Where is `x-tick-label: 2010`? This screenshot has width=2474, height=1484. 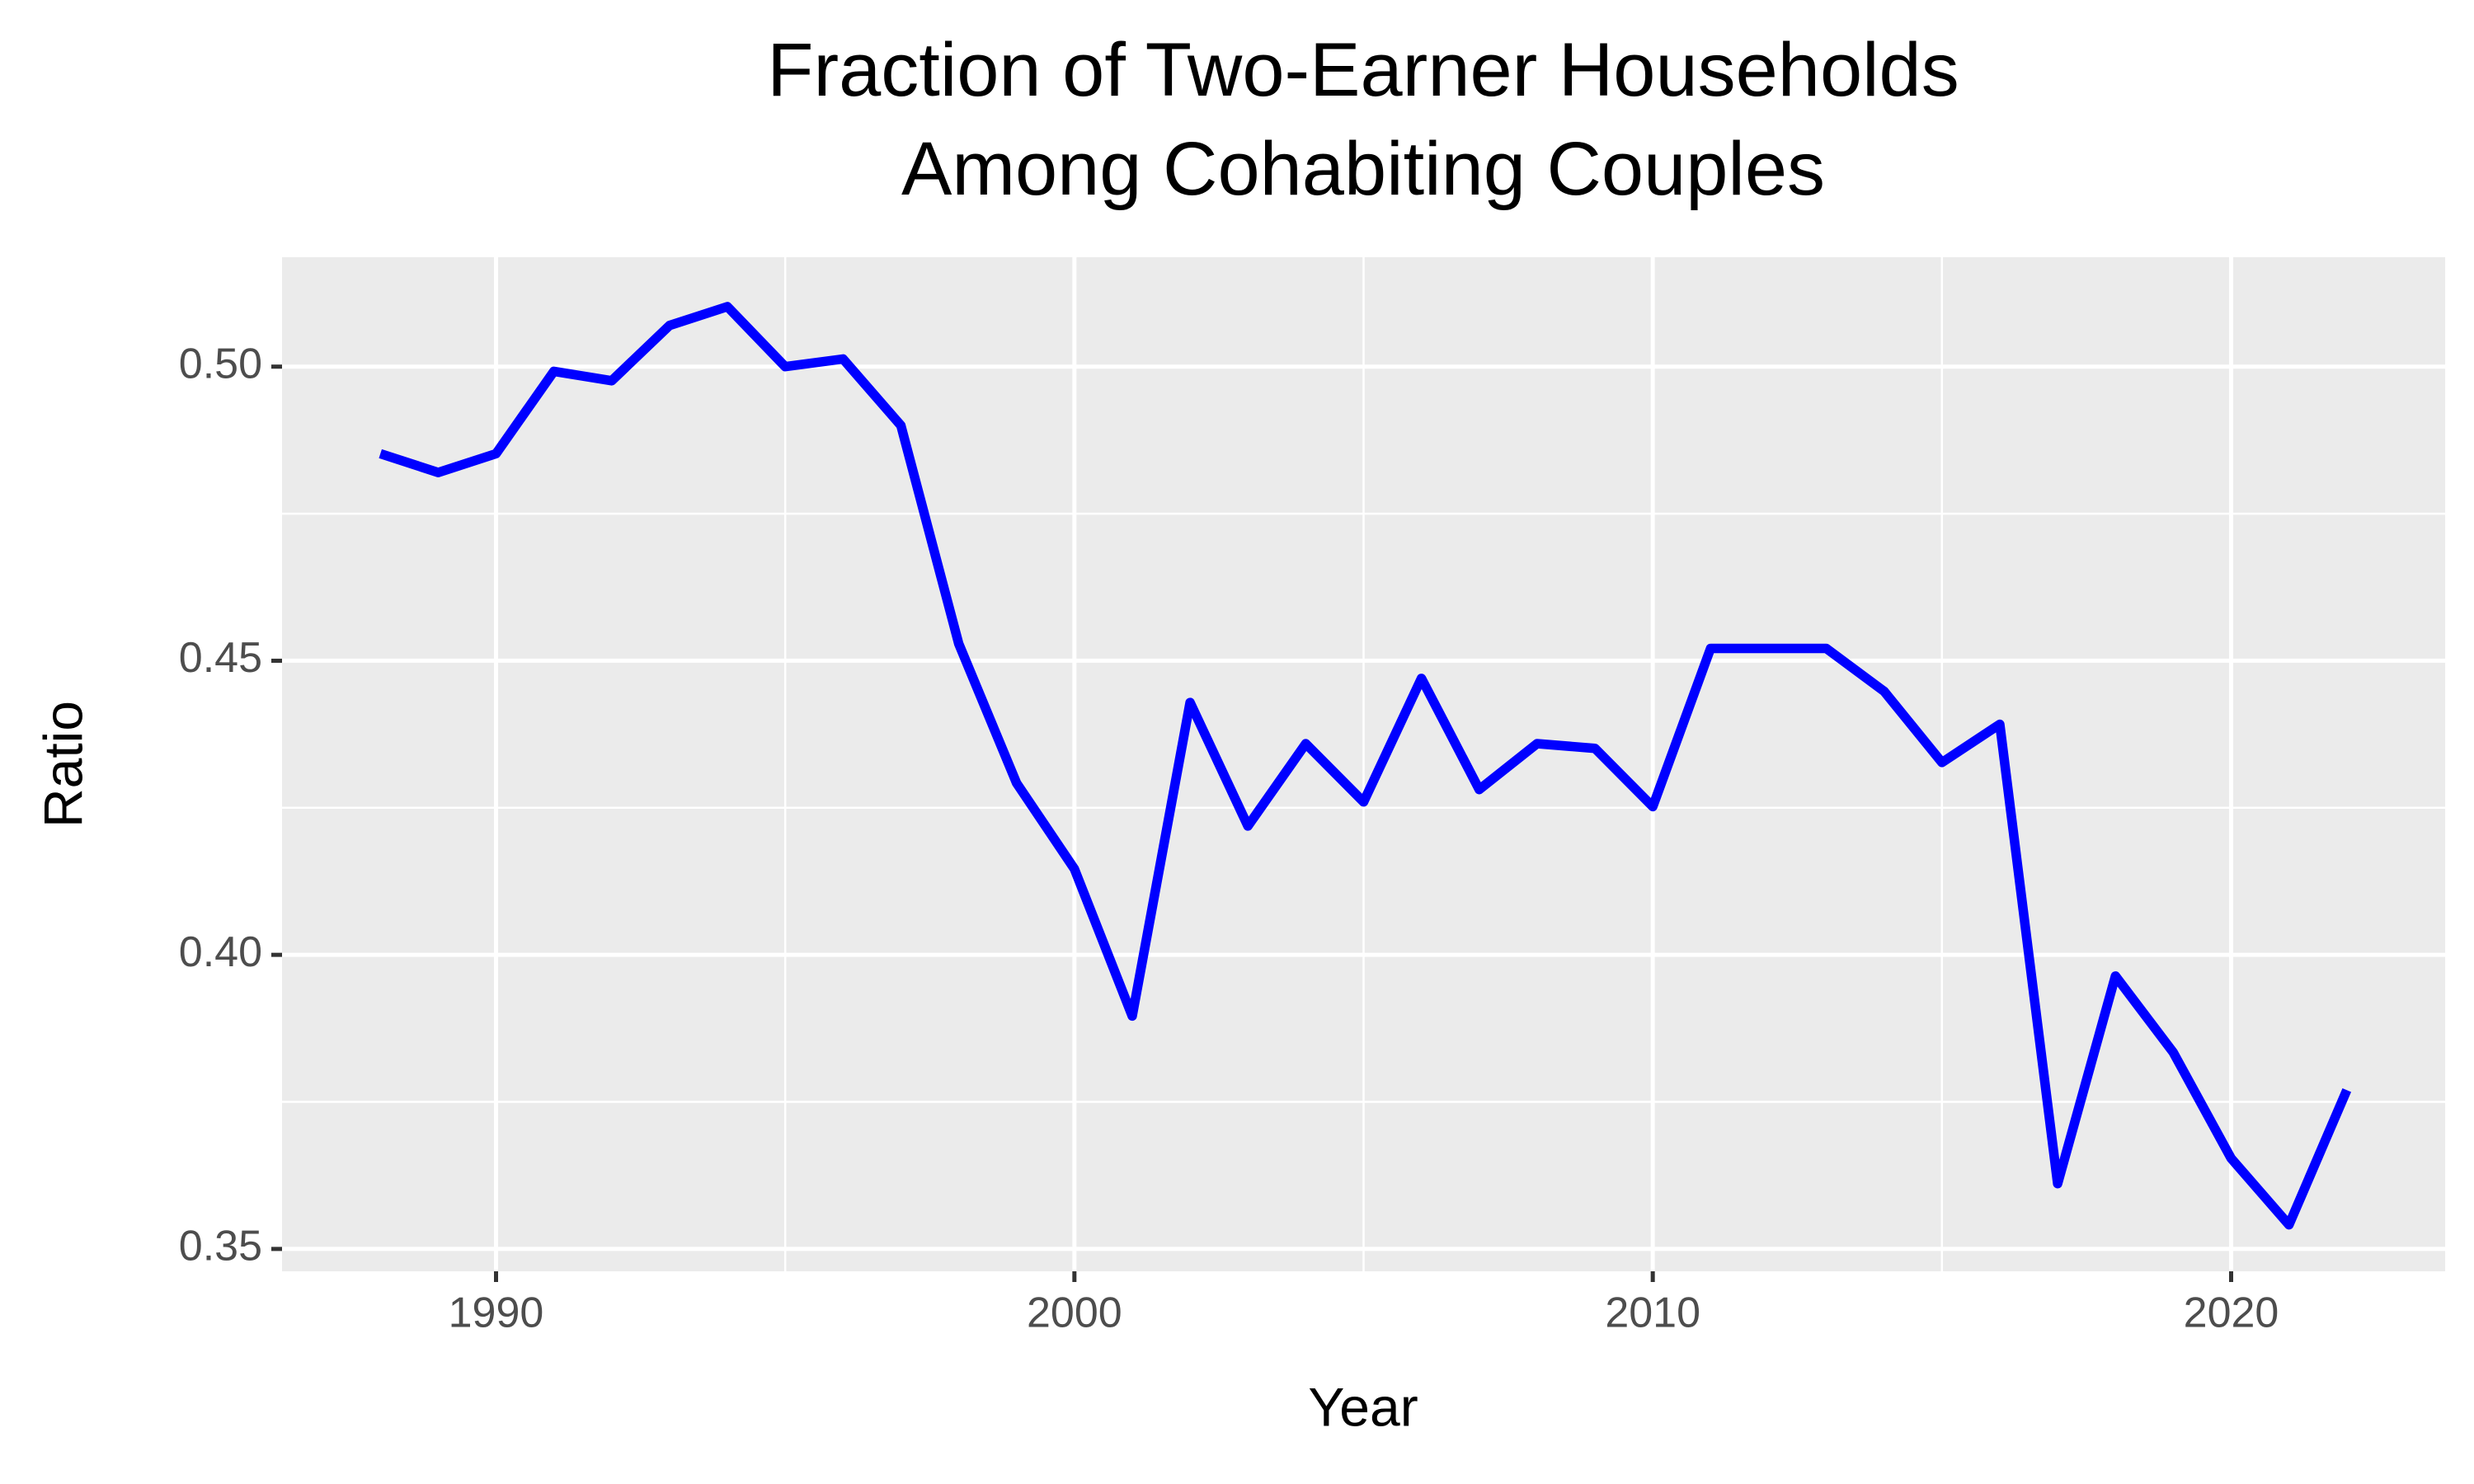 x-tick-label: 2010 is located at coordinates (1652, 1313).